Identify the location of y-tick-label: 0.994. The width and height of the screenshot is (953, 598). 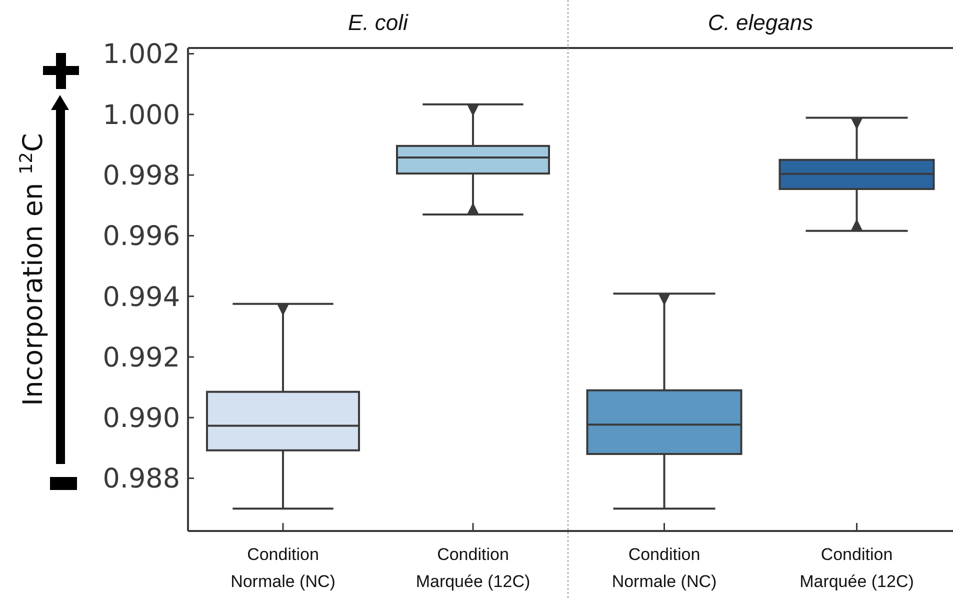
(141, 297).